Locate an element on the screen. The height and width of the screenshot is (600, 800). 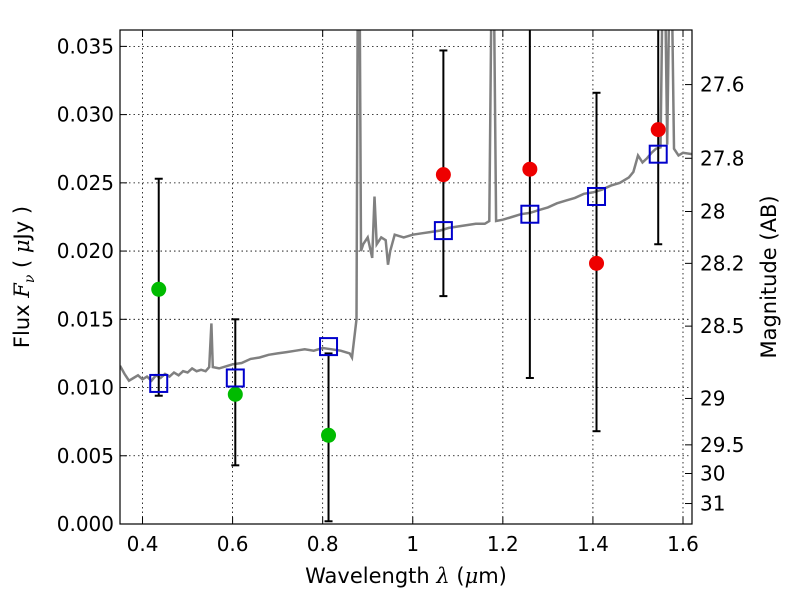
y2-tick-label: 29 is located at coordinates (712, 398).